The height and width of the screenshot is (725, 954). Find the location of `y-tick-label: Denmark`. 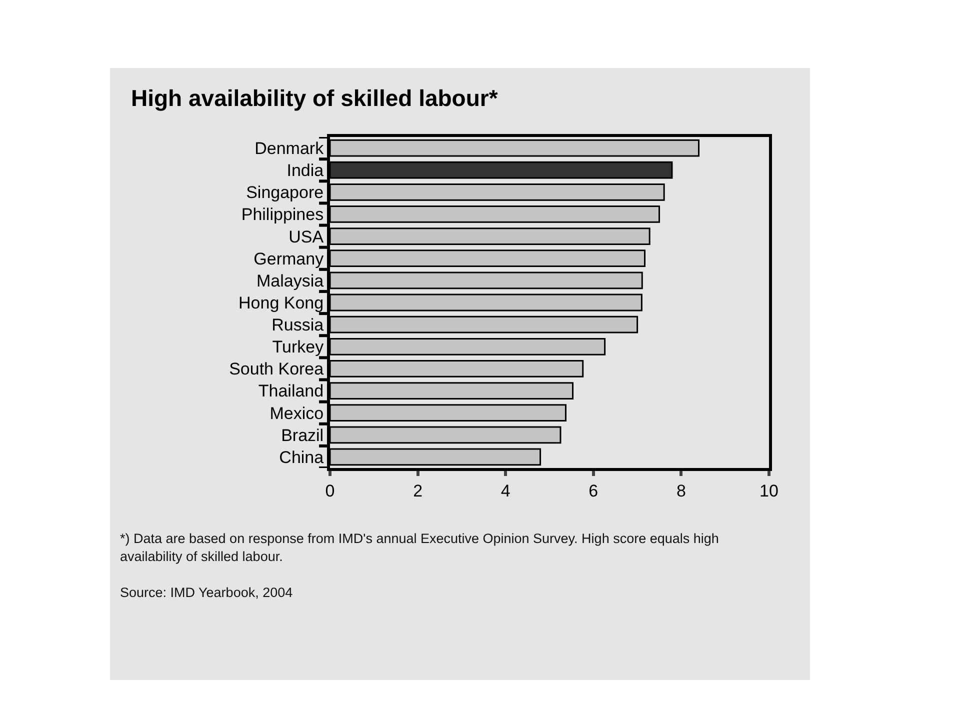

y-tick-label: Denmark is located at coordinates (289, 148).